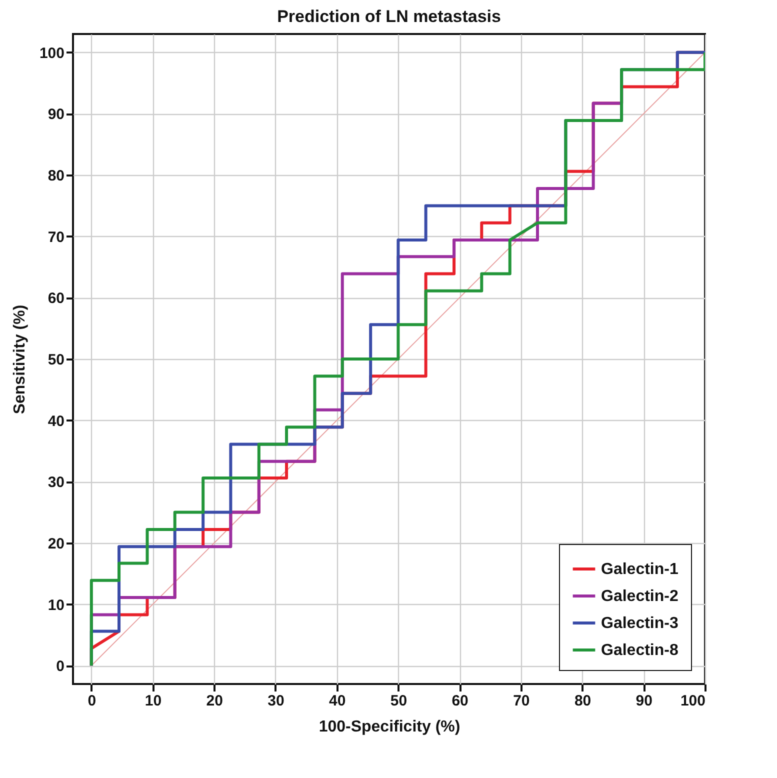 This screenshot has height=778, width=777. Describe the element at coordinates (337, 701) in the screenshot. I see `x-tick-label: 40` at that location.